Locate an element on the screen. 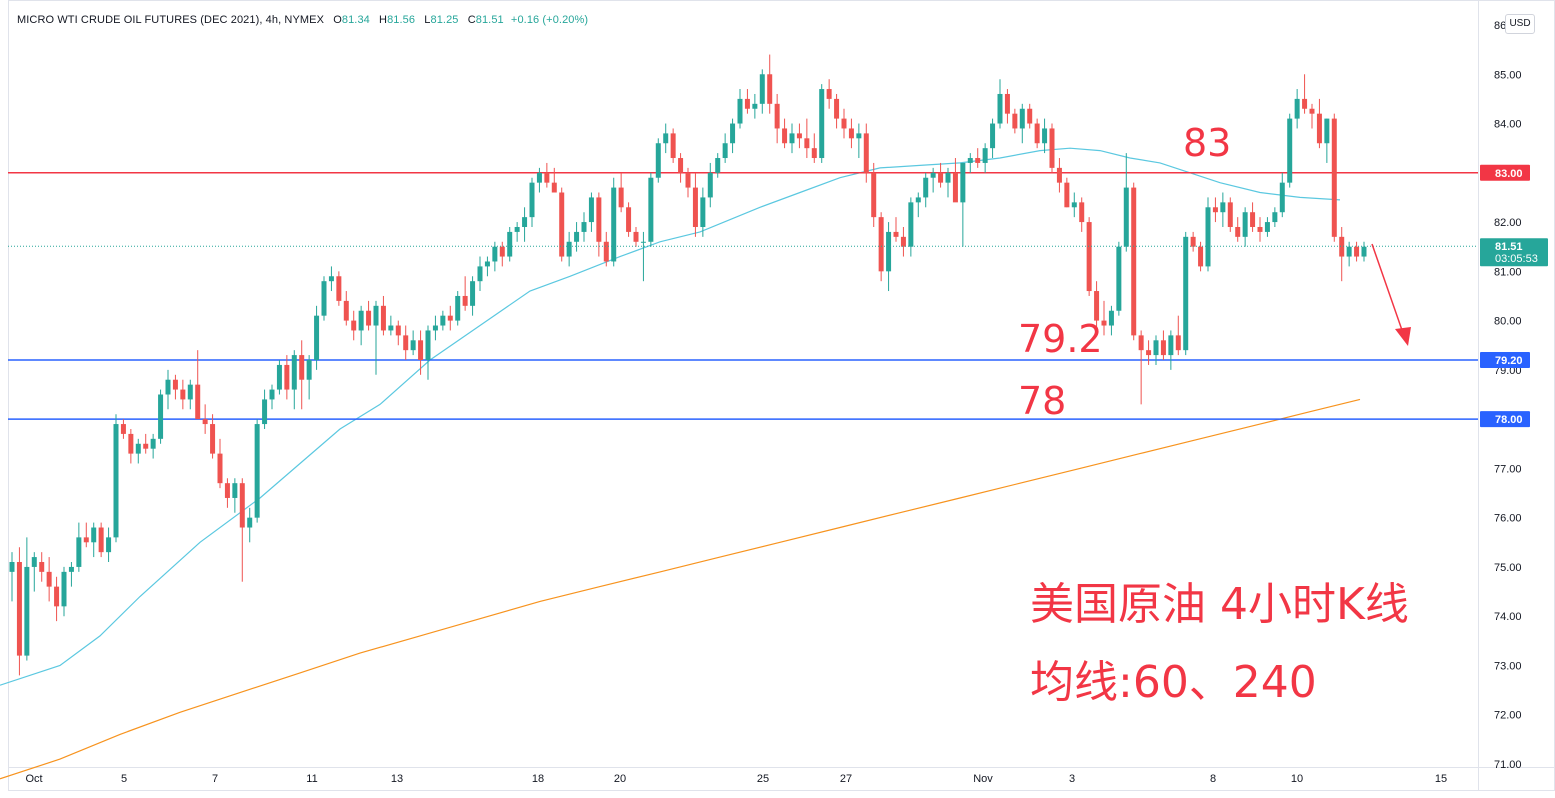 The height and width of the screenshot is (798, 1555). y-tick-label: 81.00 is located at coordinates (1508, 272).